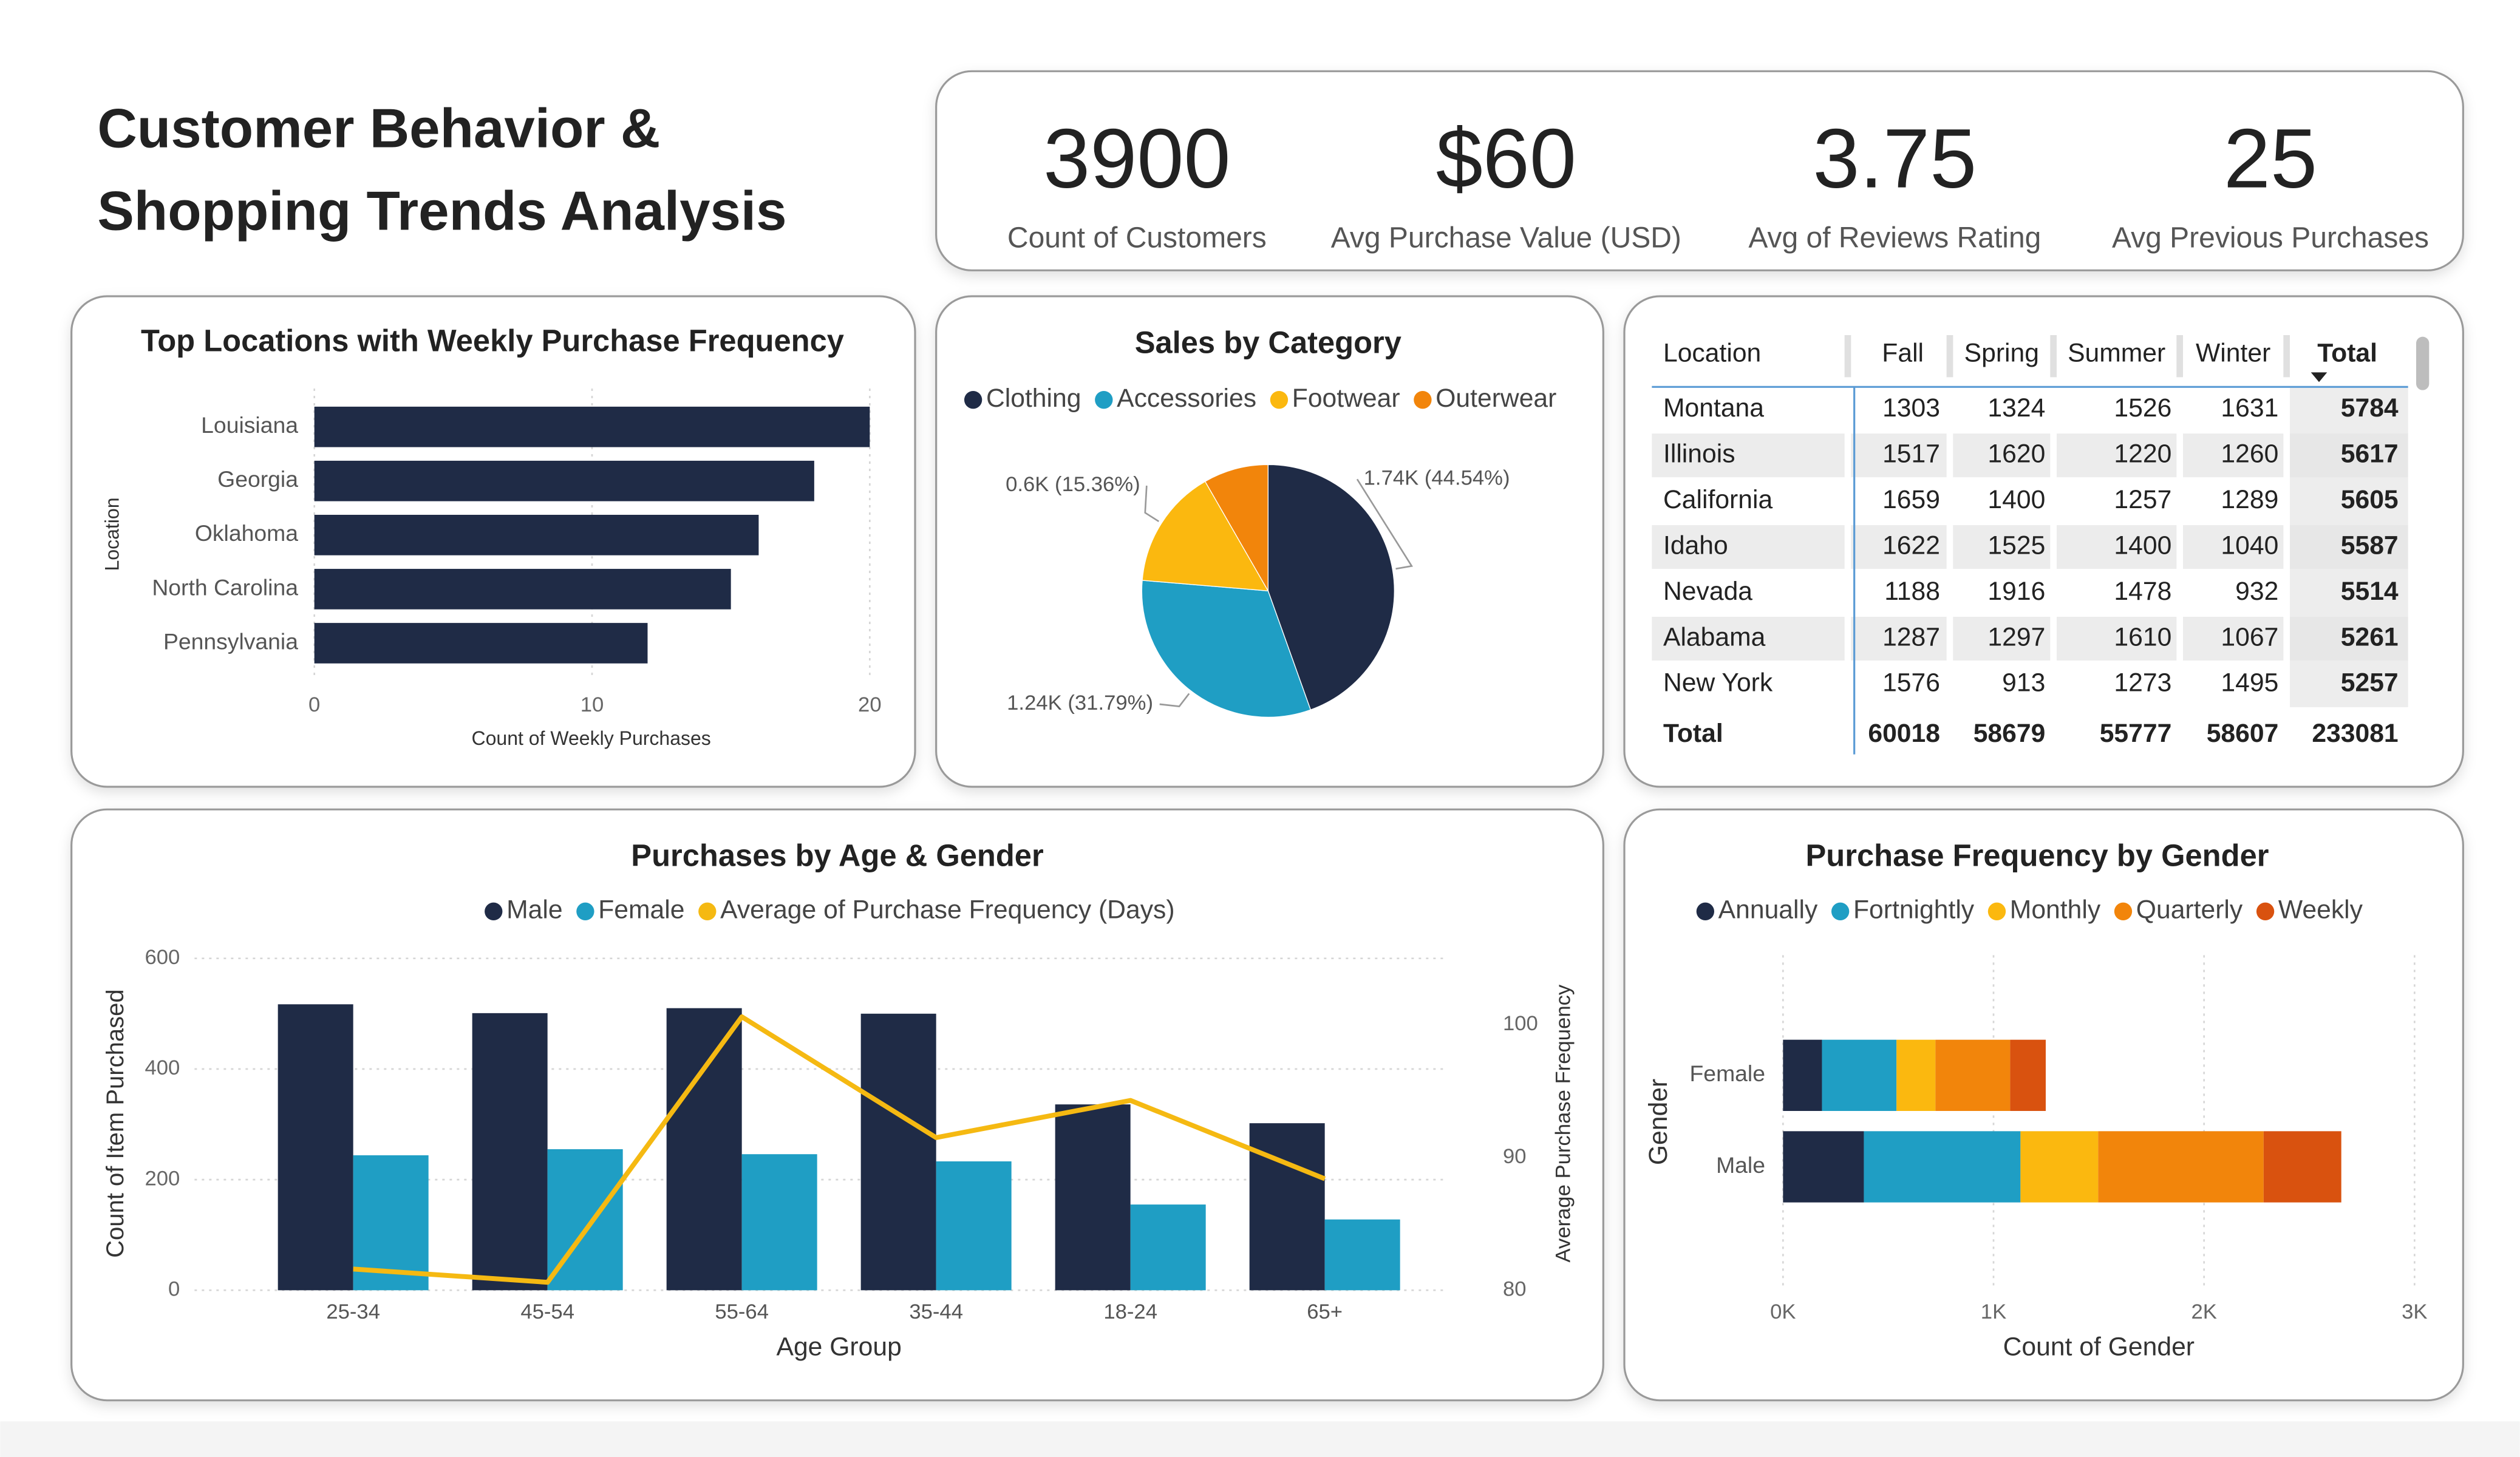  Describe the element at coordinates (2142, 453) in the screenshot. I see `table-cell: 1220` at that location.